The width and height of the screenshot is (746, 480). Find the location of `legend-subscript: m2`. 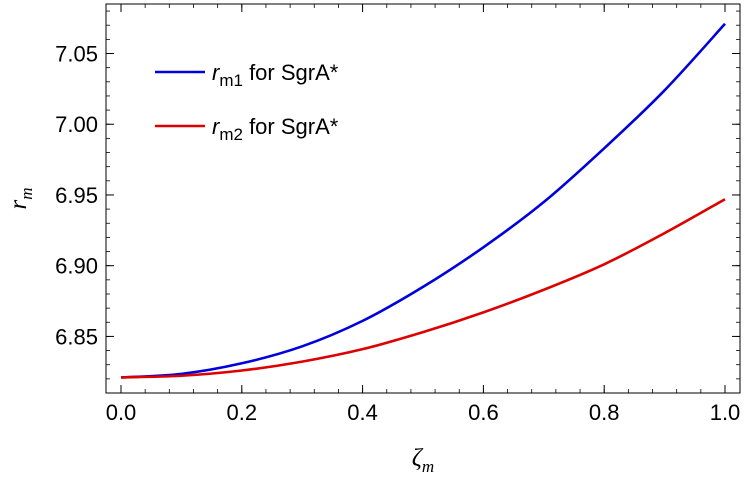

legend-subscript: m2 is located at coordinates (231, 134).